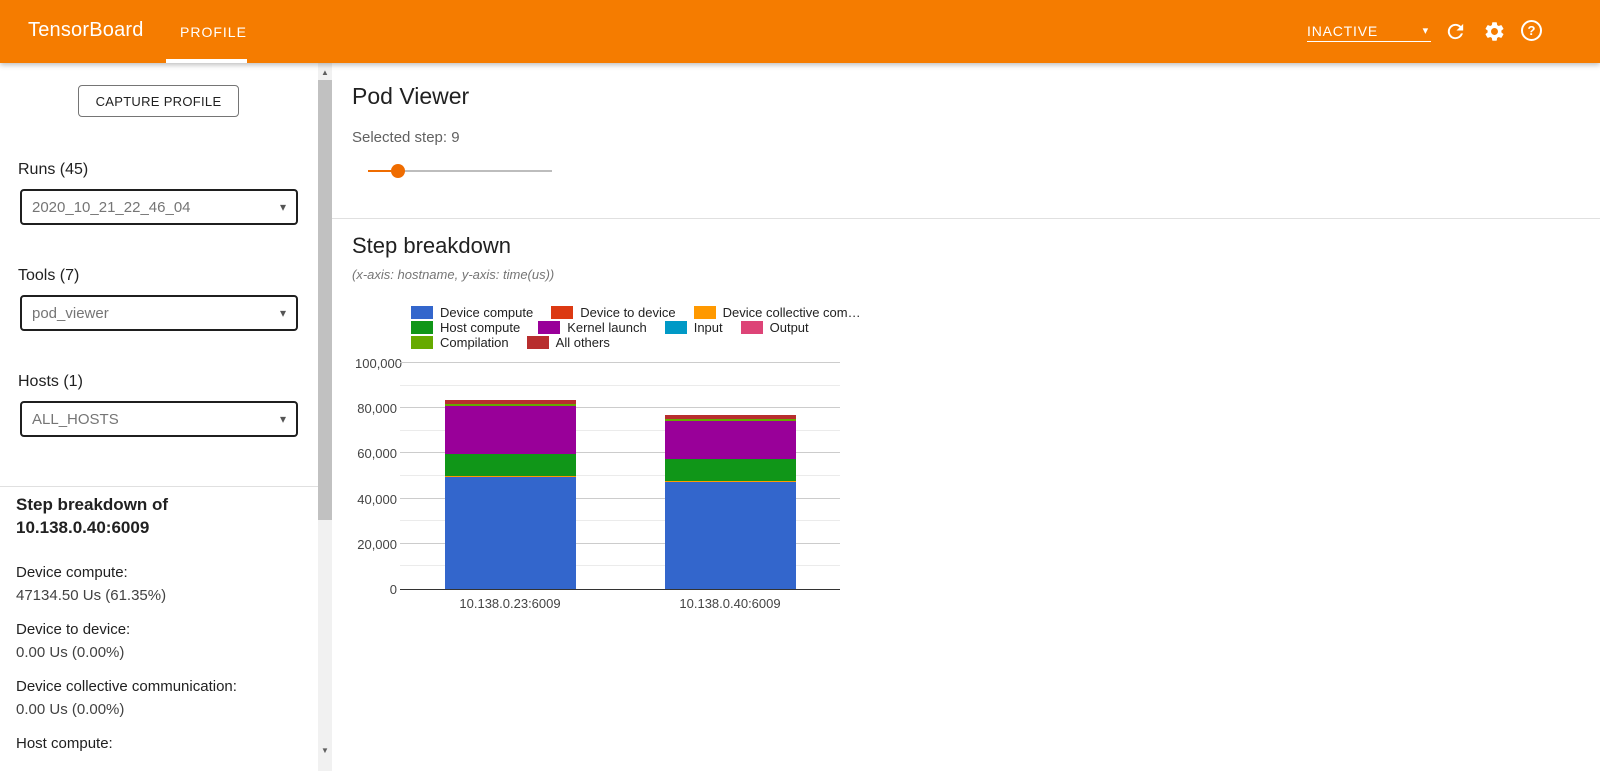 This screenshot has width=1600, height=771. Describe the element at coordinates (158, 101) in the screenshot. I see `capture-profile-button: CAPTURE PROFILE` at that location.